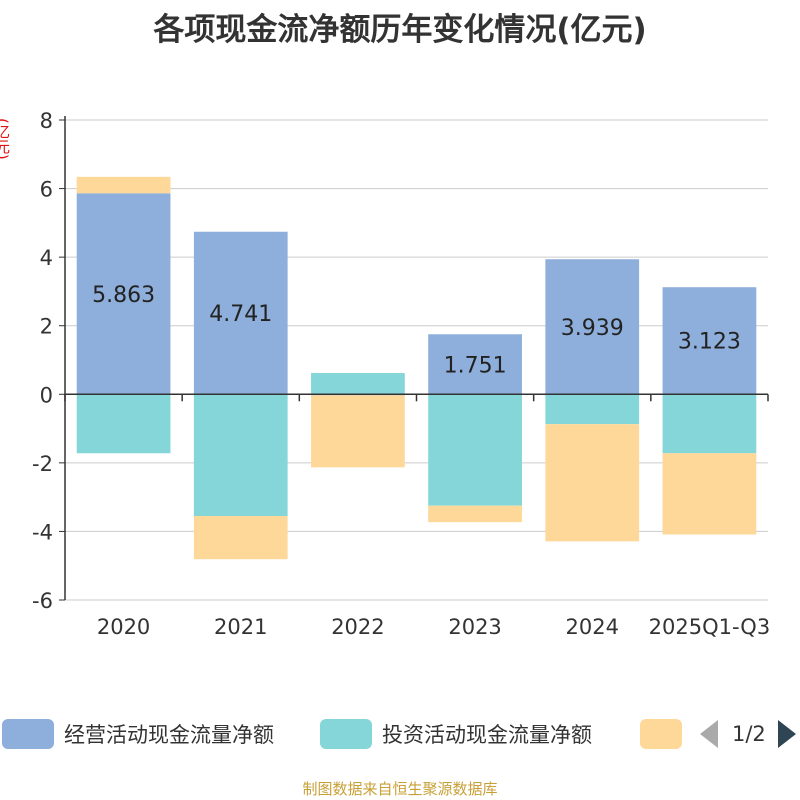 This screenshot has height=800, width=800. I want to click on bar-3-2020, so click(123, 185).